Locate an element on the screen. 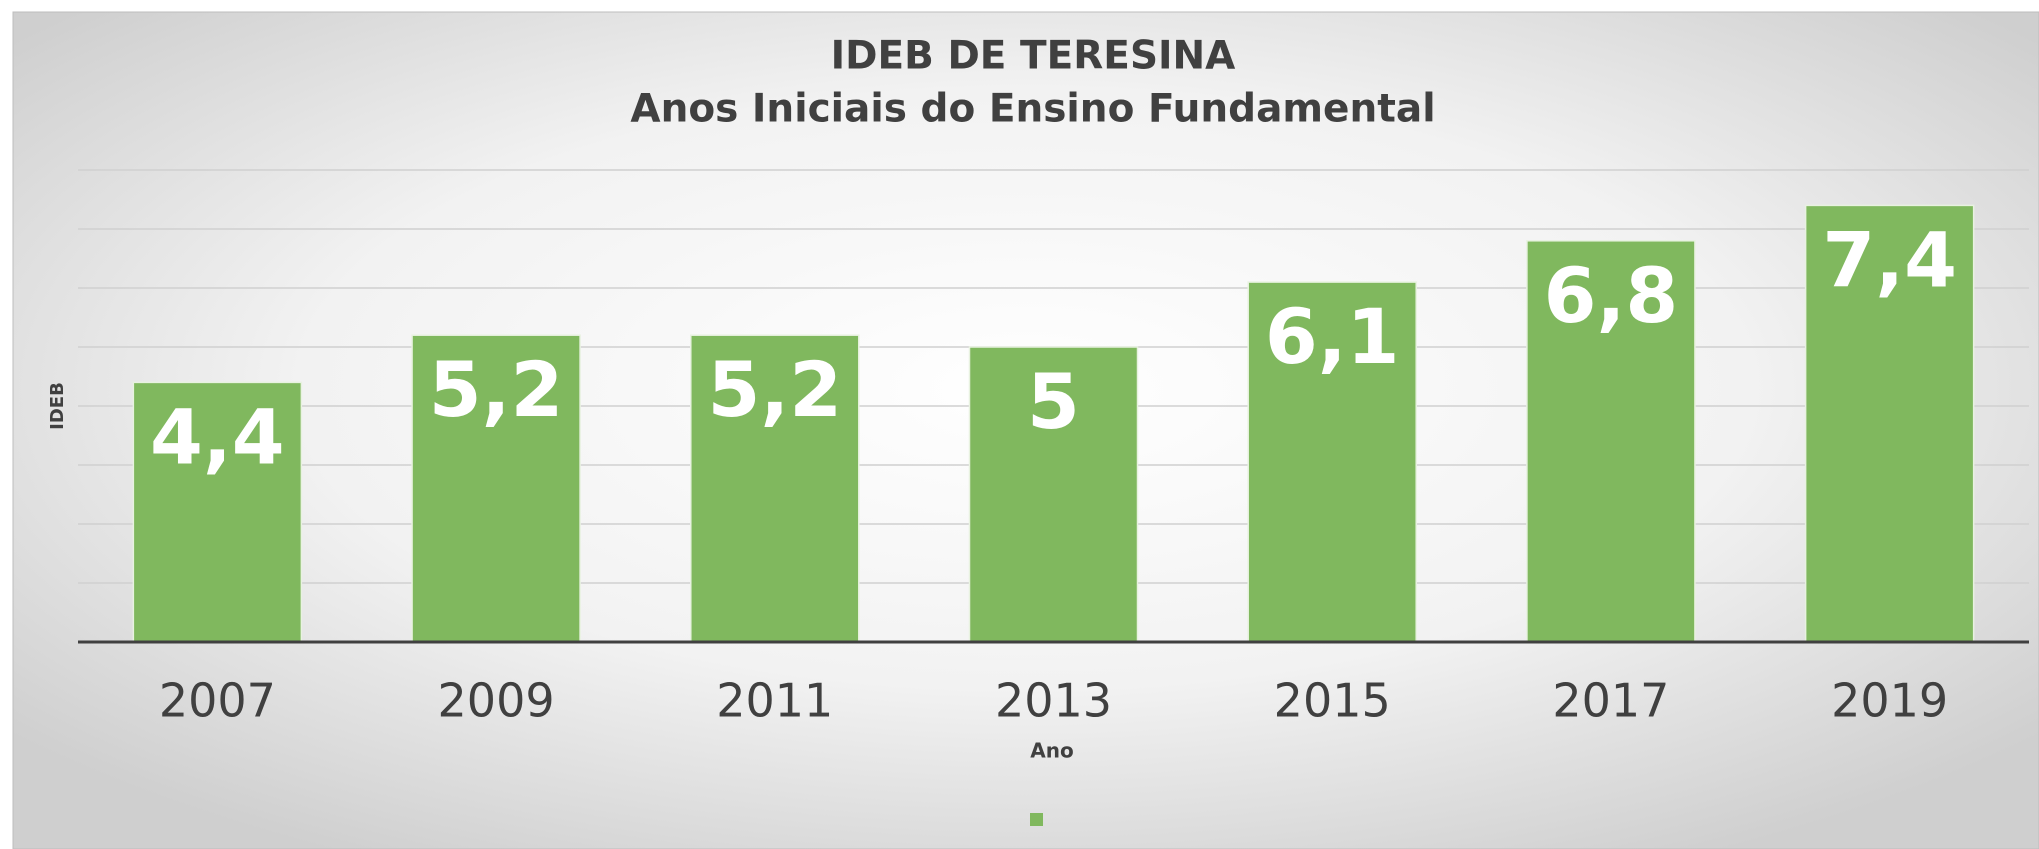  x-tick-label: 2013 is located at coordinates (1053, 701).